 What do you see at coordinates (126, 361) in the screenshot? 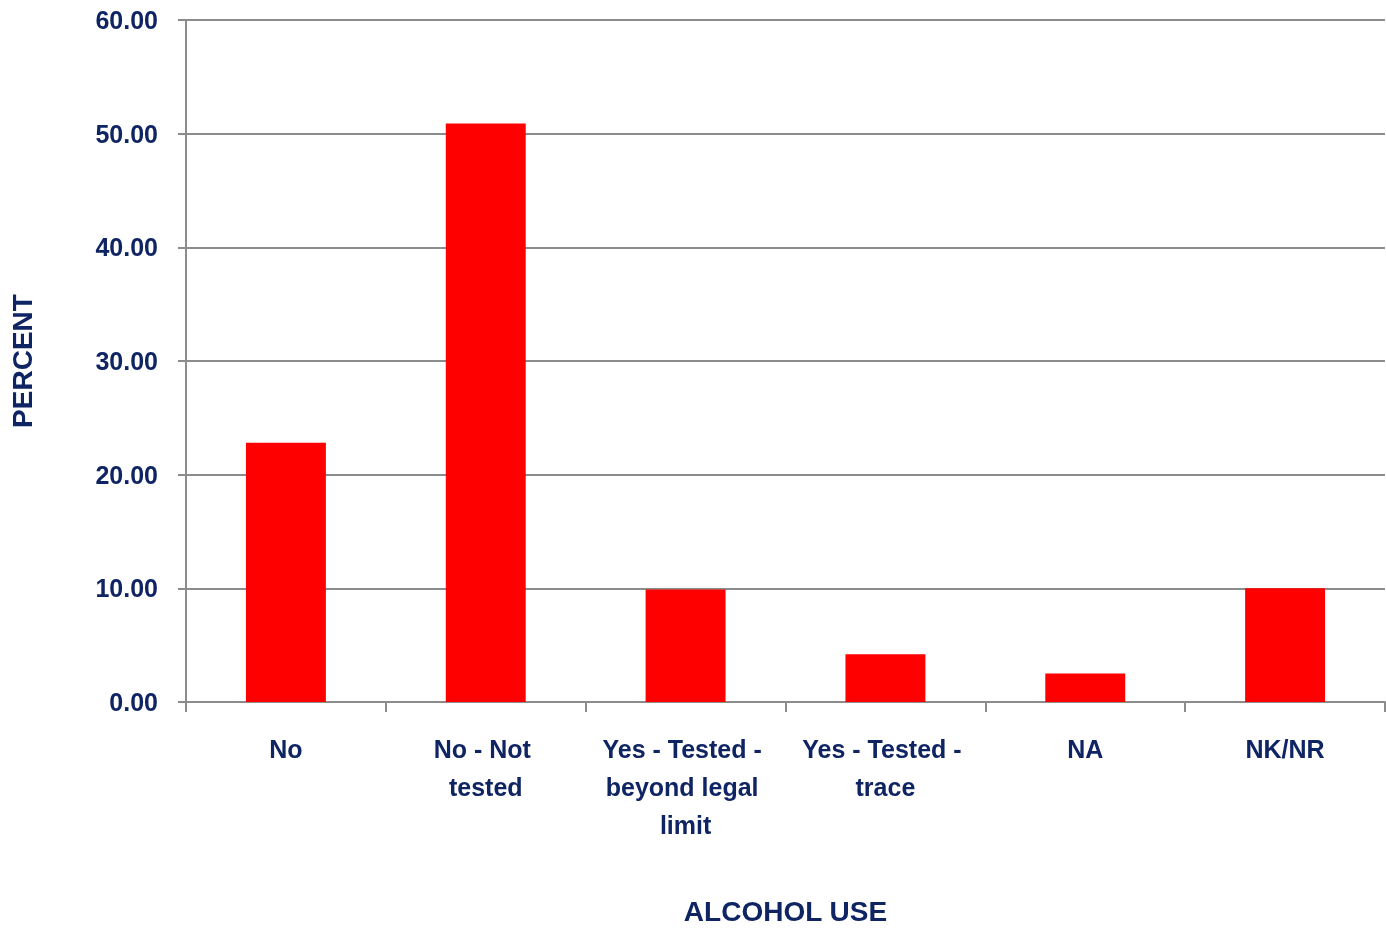
I see `y-tick-label: 30.00` at bounding box center [126, 361].